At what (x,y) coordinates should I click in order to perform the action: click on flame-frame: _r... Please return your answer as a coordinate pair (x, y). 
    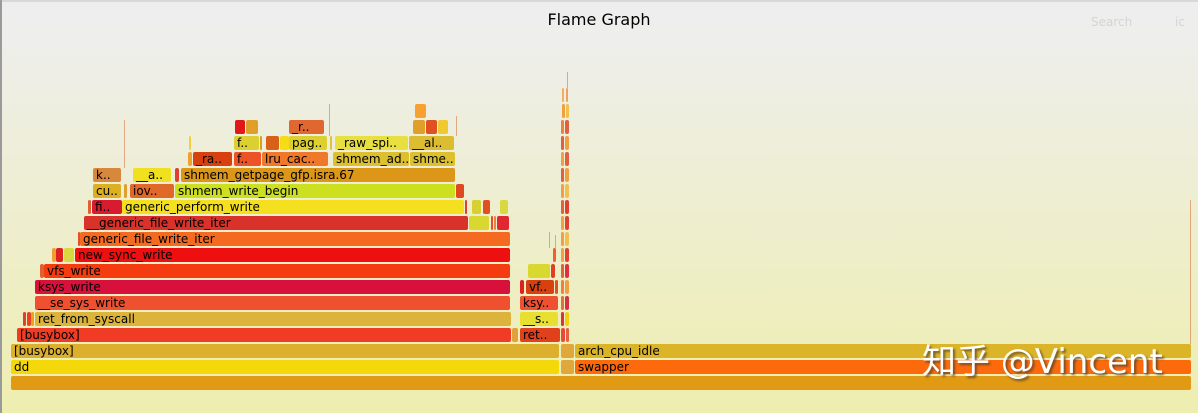
    Looking at the image, I should click on (306, 127).